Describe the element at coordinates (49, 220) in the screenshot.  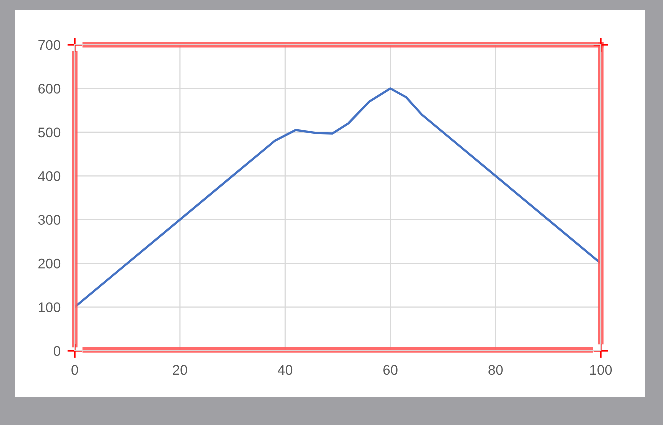
I see `y-tick-label: 300` at that location.